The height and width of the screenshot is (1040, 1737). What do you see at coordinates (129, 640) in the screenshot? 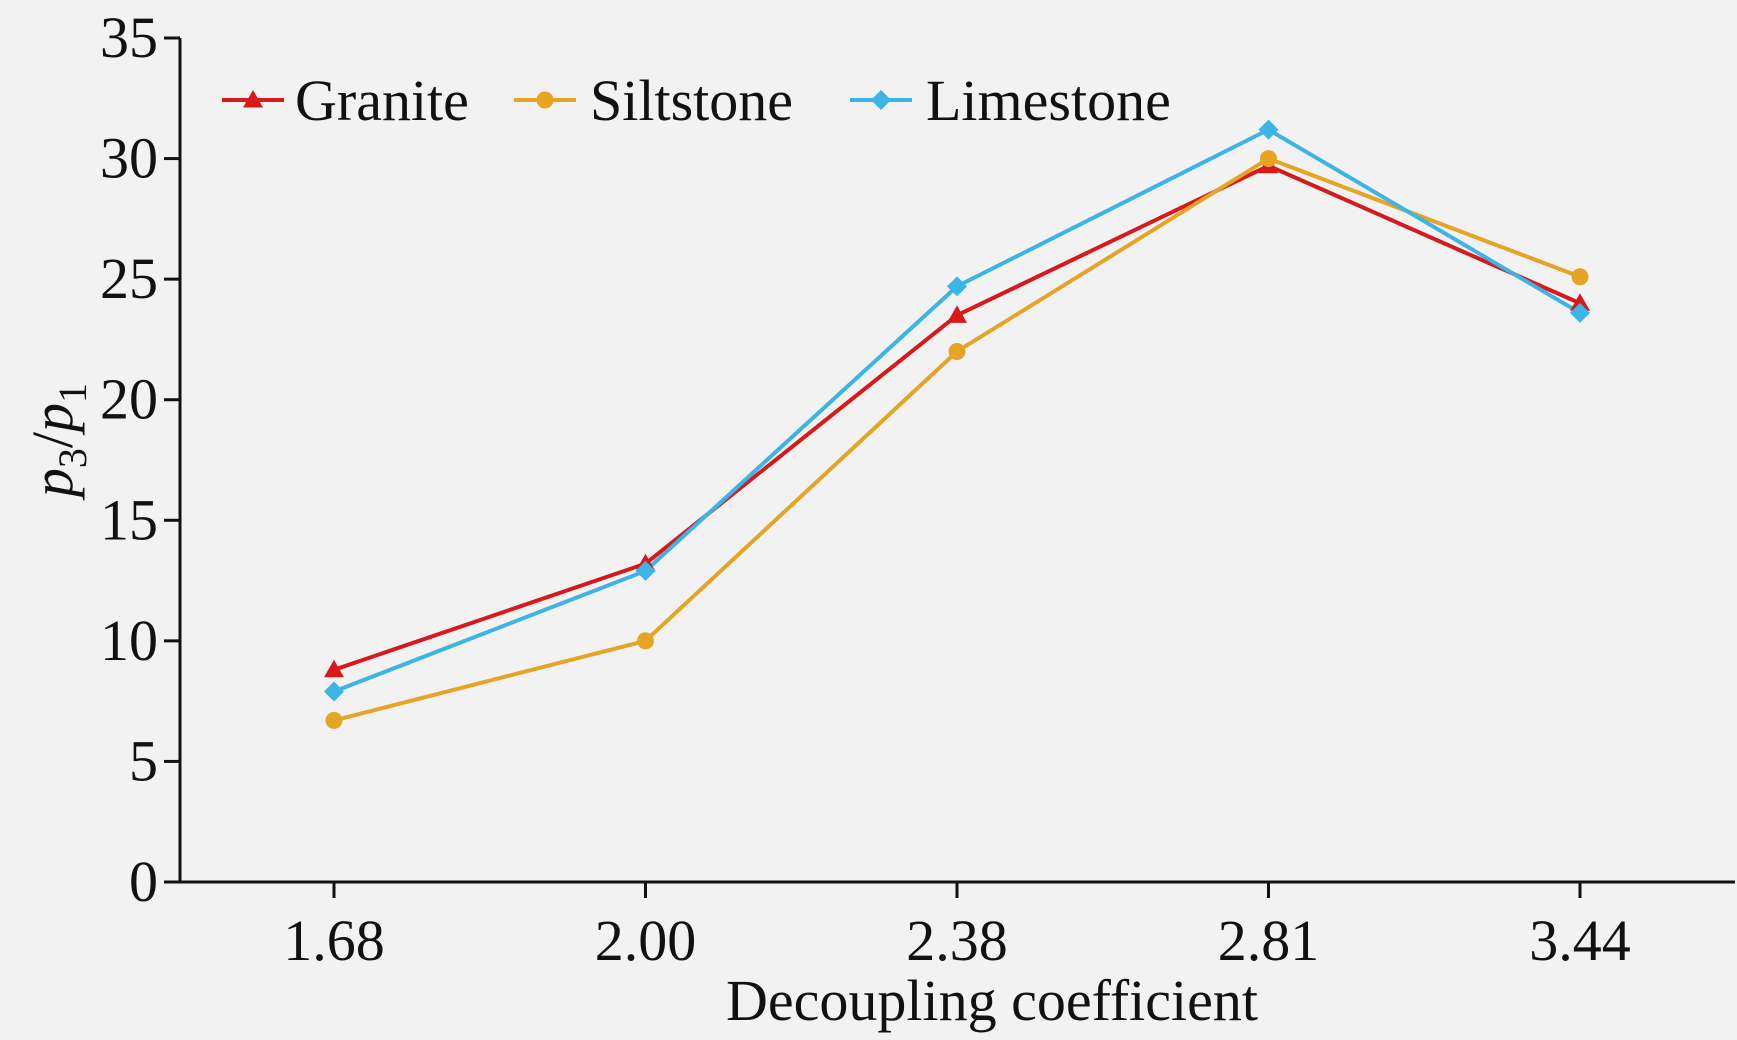
I see `y-tick-label: 10` at bounding box center [129, 640].